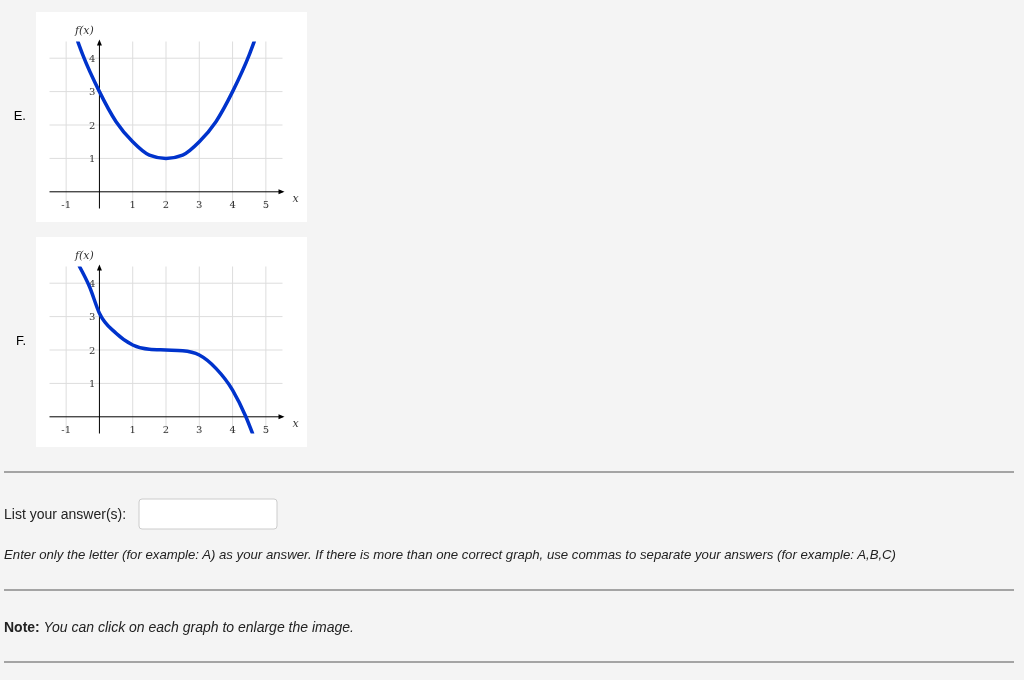 This screenshot has width=1024, height=680. Describe the element at coordinates (450, 554) in the screenshot. I see `text: Enter only the letter (for example: A) as your answer. If there is more than one correct graph, use commas to separate your answers (for example: A,B,C)` at that location.